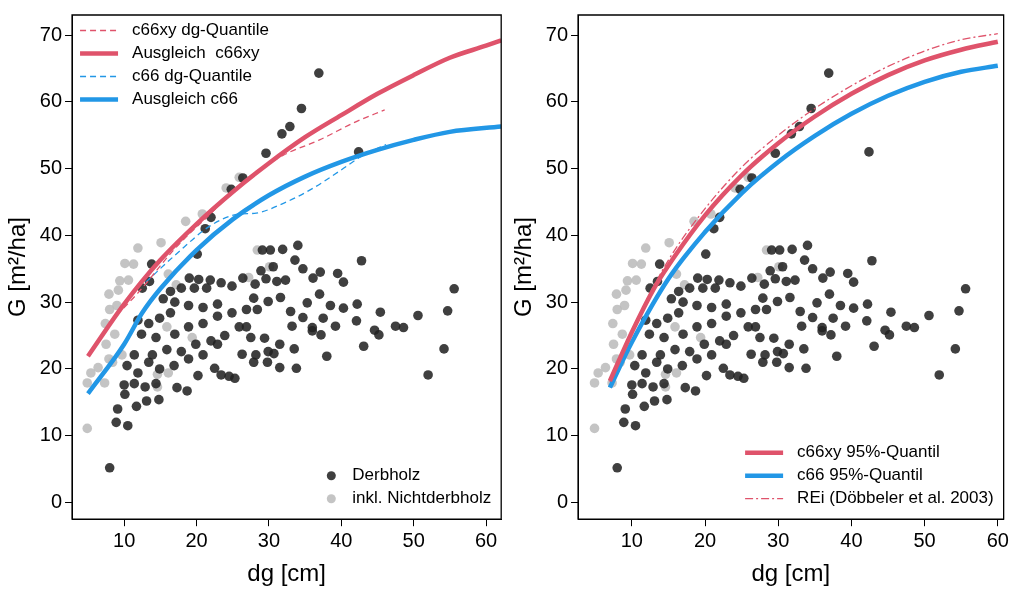  I want to click on legend-label: c66xy 95%-Quantil, so click(868, 452).